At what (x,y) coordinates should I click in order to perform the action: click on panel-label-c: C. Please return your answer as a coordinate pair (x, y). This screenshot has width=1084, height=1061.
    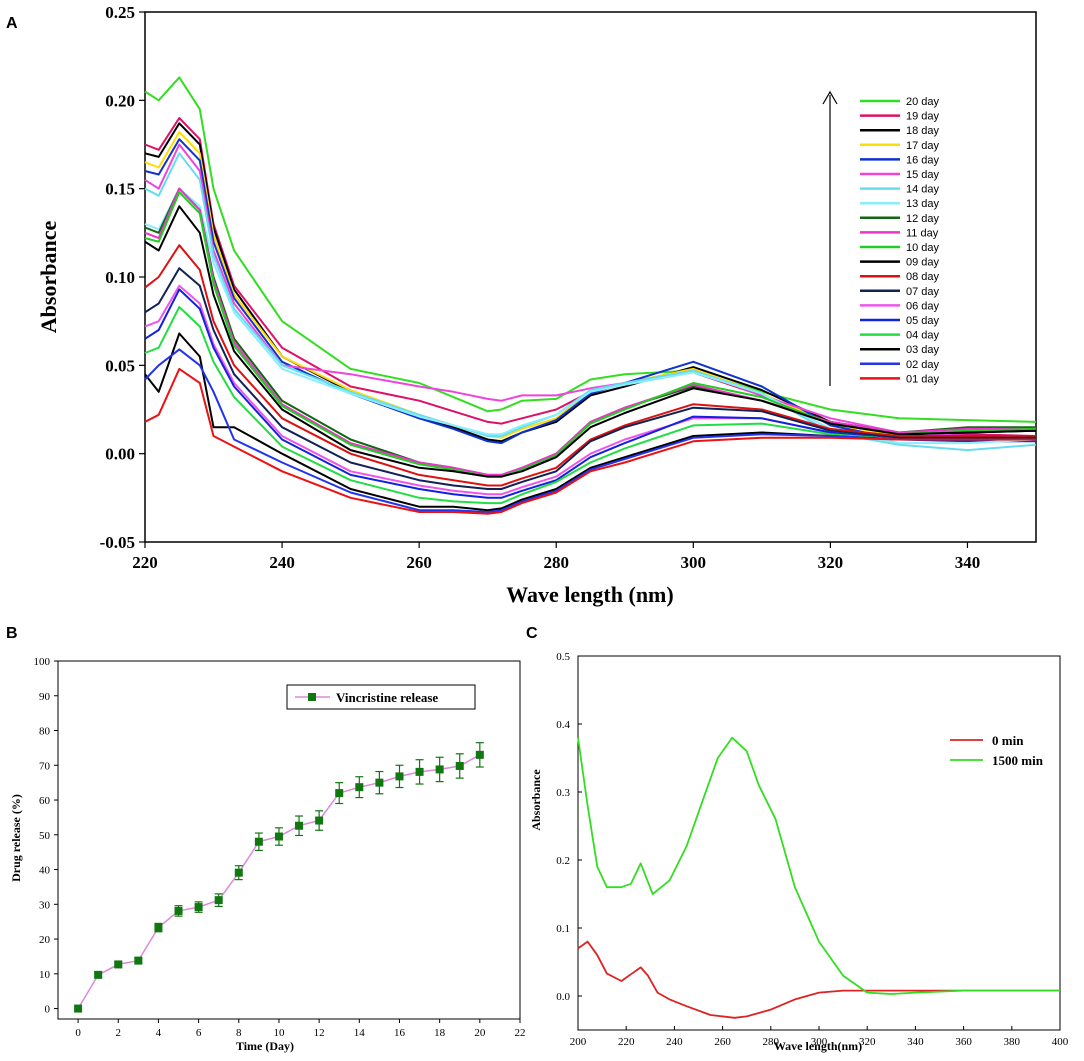
    Looking at the image, I should click on (532, 633).